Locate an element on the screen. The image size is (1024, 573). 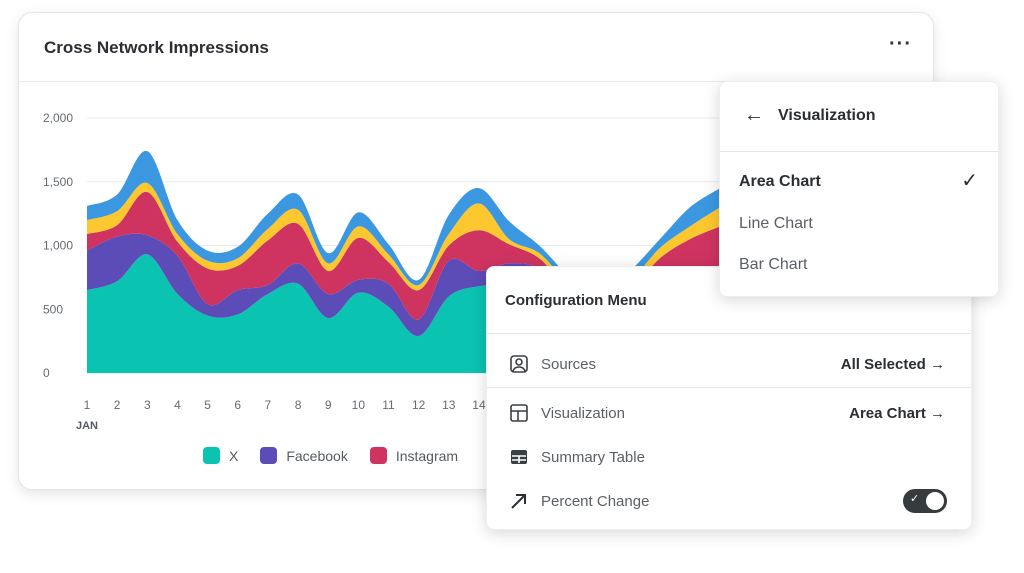
y-tick-label: 1,500 is located at coordinates (58, 182).